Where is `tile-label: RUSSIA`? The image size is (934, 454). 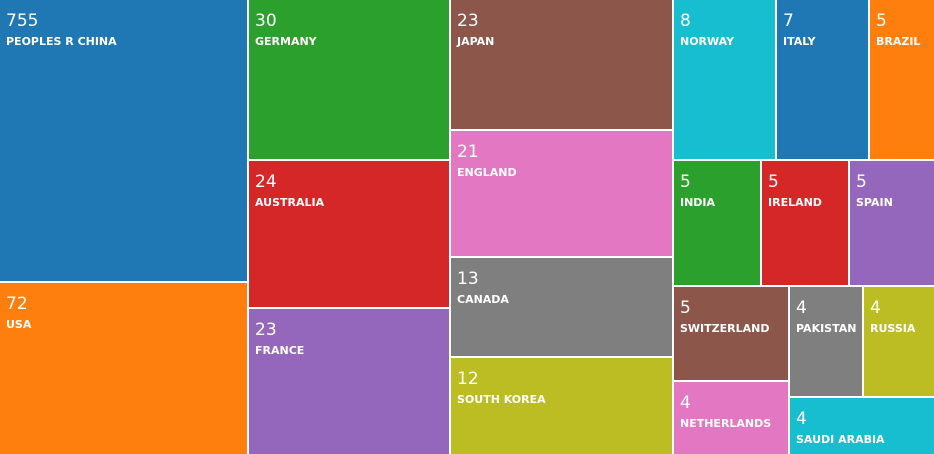 tile-label: RUSSIA is located at coordinates (893, 328).